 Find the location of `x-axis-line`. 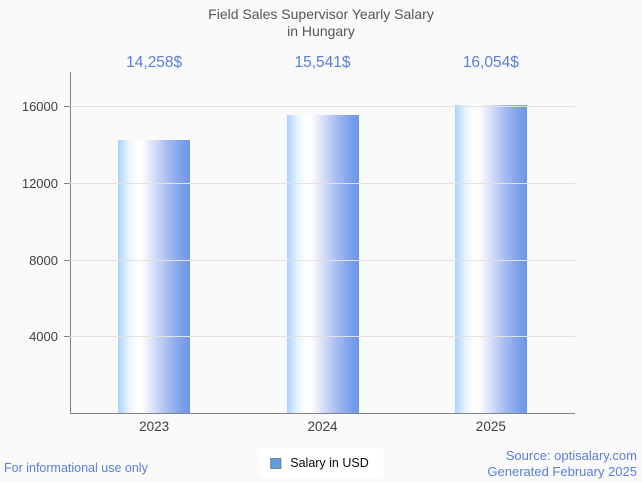

x-axis-line is located at coordinates (322, 413).